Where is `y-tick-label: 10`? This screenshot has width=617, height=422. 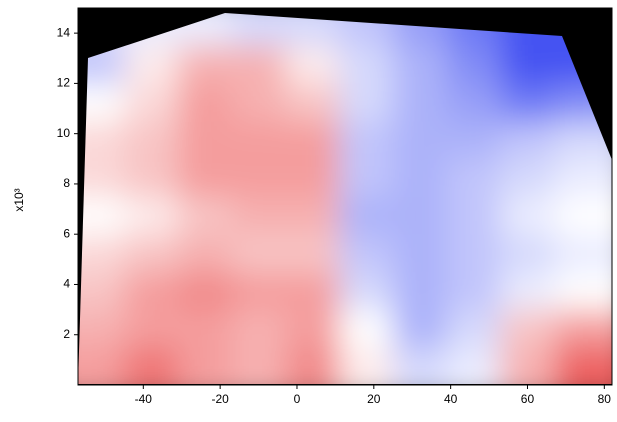 y-tick-label: 10 is located at coordinates (64, 133).